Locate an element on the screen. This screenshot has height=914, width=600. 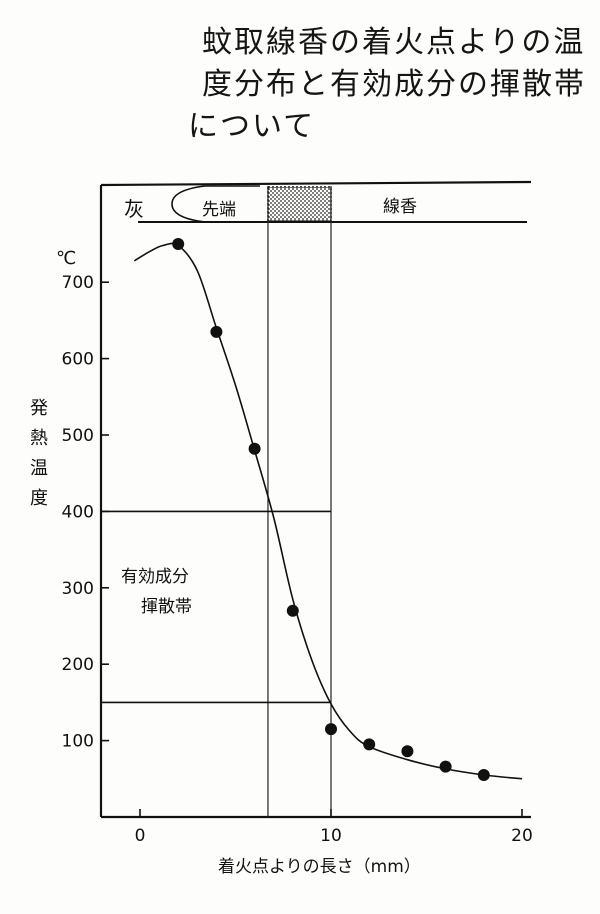
y-ticks: 100 200 300 400 500 600 700 is located at coordinates (85, 512).